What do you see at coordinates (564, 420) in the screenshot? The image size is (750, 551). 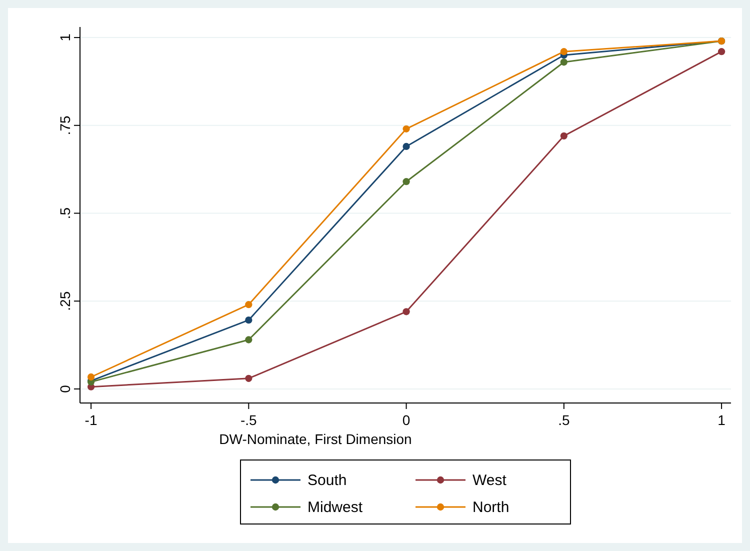 I see `x-tick-label: .5` at bounding box center [564, 420].